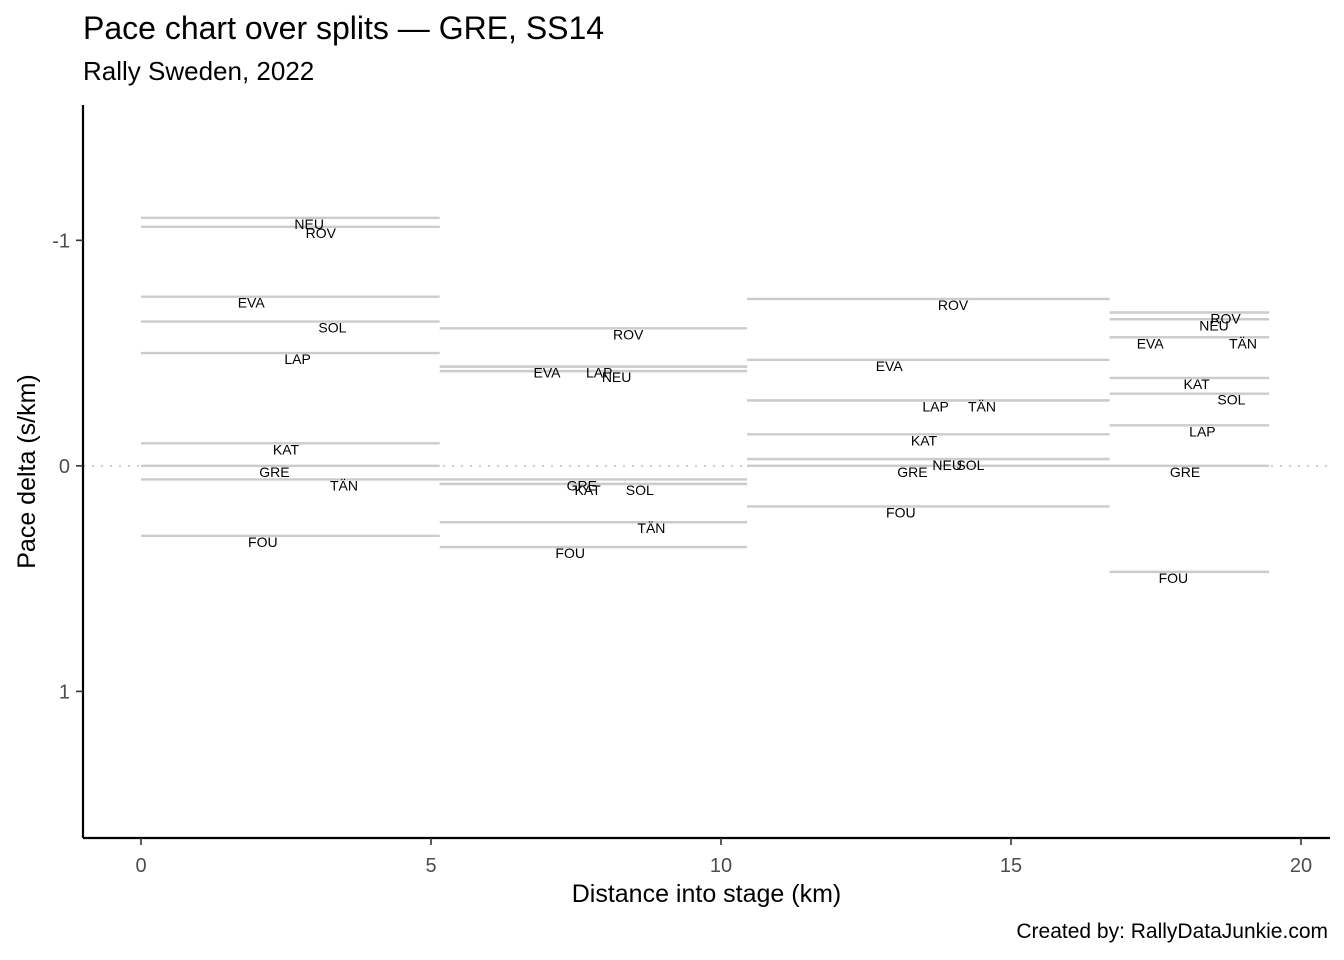 This screenshot has width=1344, height=960. I want to click on x-tick-label: 15, so click(1011, 866).